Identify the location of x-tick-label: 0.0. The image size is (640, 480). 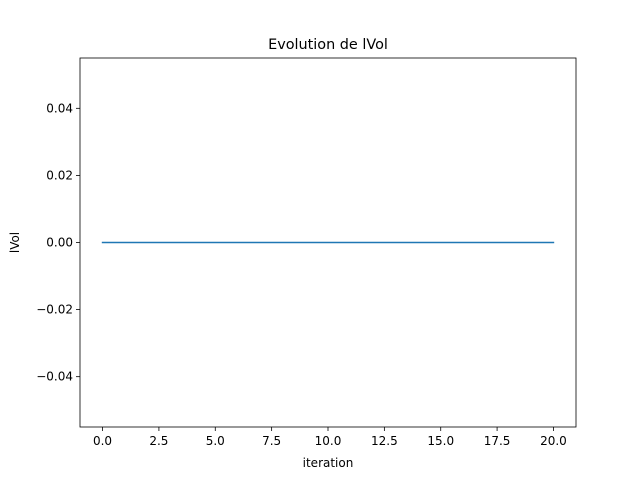
(102, 441).